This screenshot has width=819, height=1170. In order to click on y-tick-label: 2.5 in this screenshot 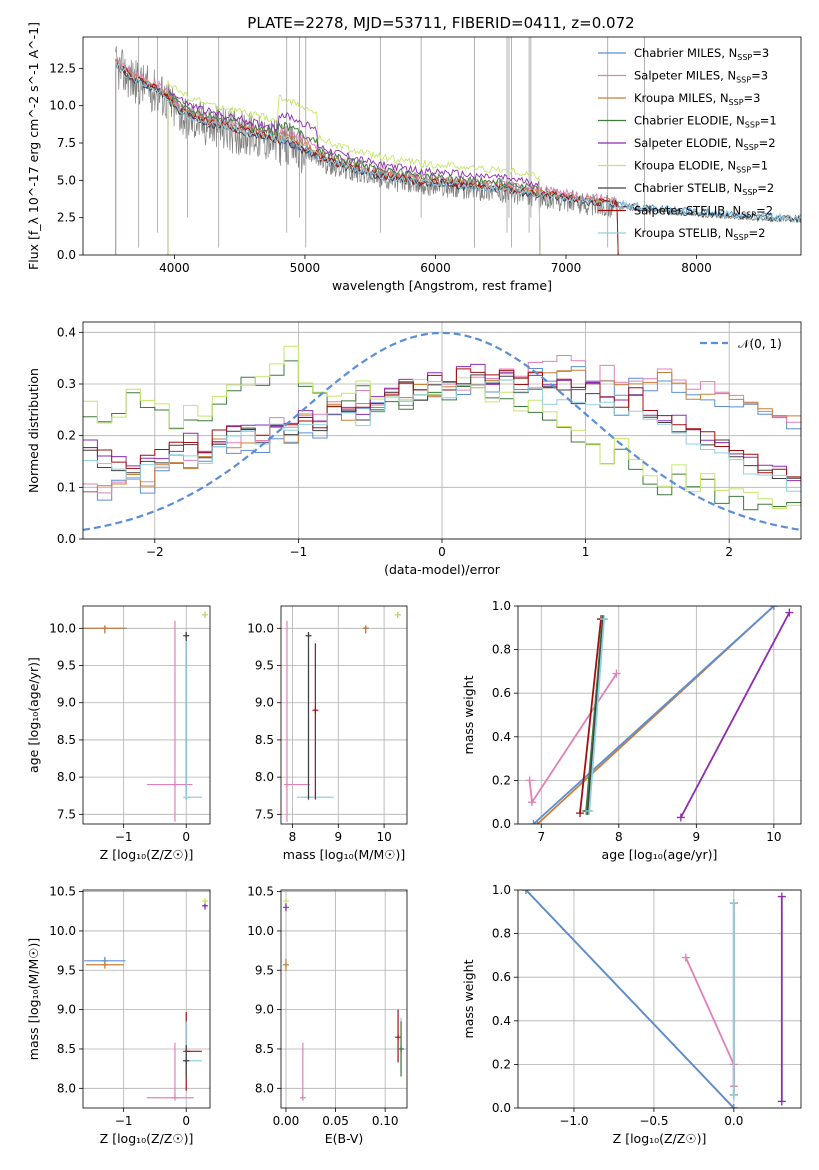, I will do `click(66, 218)`.